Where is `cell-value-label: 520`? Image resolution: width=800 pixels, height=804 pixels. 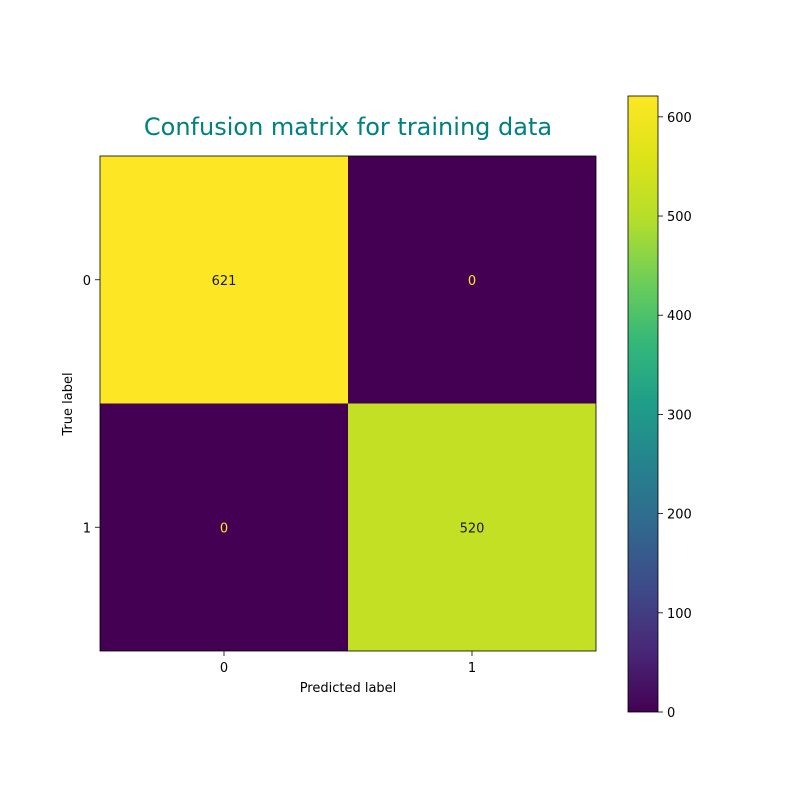
cell-value-label: 520 is located at coordinates (472, 528).